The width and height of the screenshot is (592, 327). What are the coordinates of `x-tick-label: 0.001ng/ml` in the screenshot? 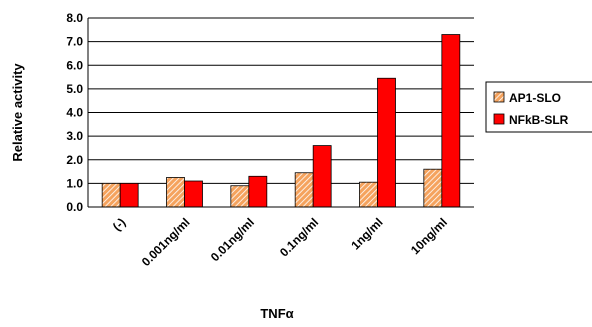 It's located at (166, 242).